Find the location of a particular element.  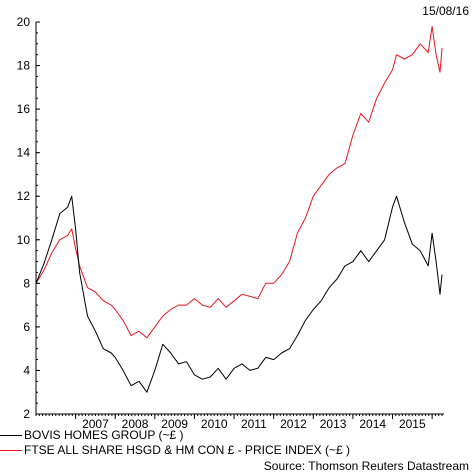

legend-swatch-ftse is located at coordinates (11, 451).